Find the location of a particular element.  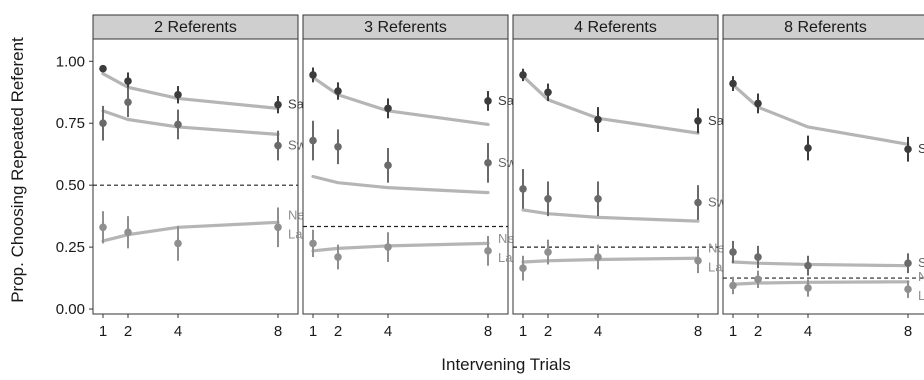

y-tick-label: 0.25 is located at coordinates (70, 247).